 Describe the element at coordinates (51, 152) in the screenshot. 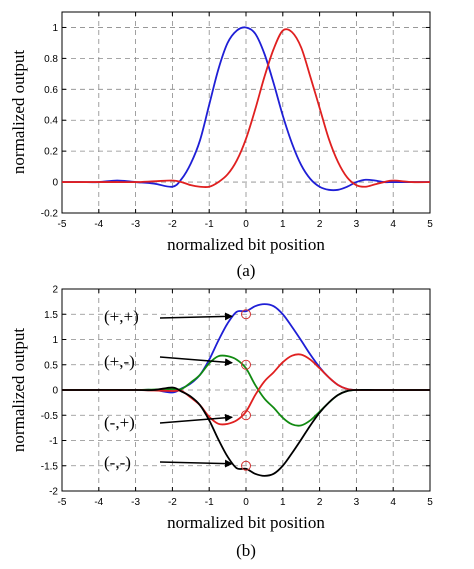

I see `panel-a-ytick-label: 0.2` at that location.